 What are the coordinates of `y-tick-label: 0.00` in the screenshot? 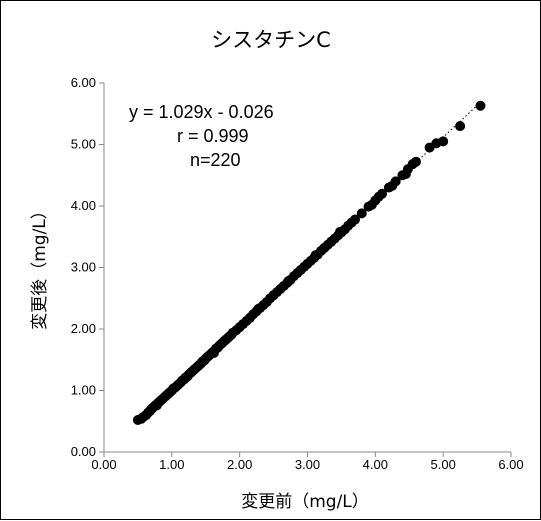 It's located at (83, 451).